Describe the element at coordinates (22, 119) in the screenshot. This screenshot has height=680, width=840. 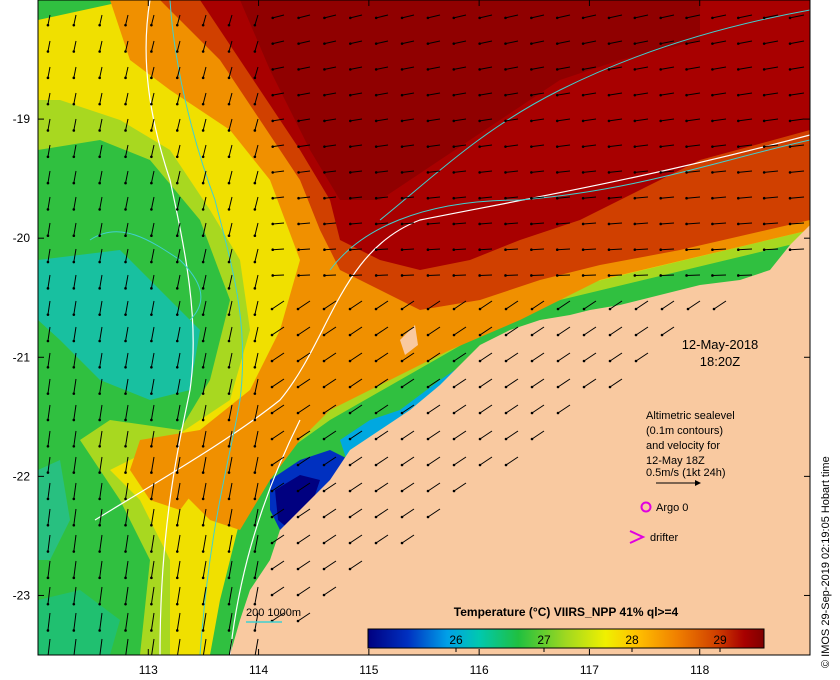
I see `lat-tick-label: -19` at that location.